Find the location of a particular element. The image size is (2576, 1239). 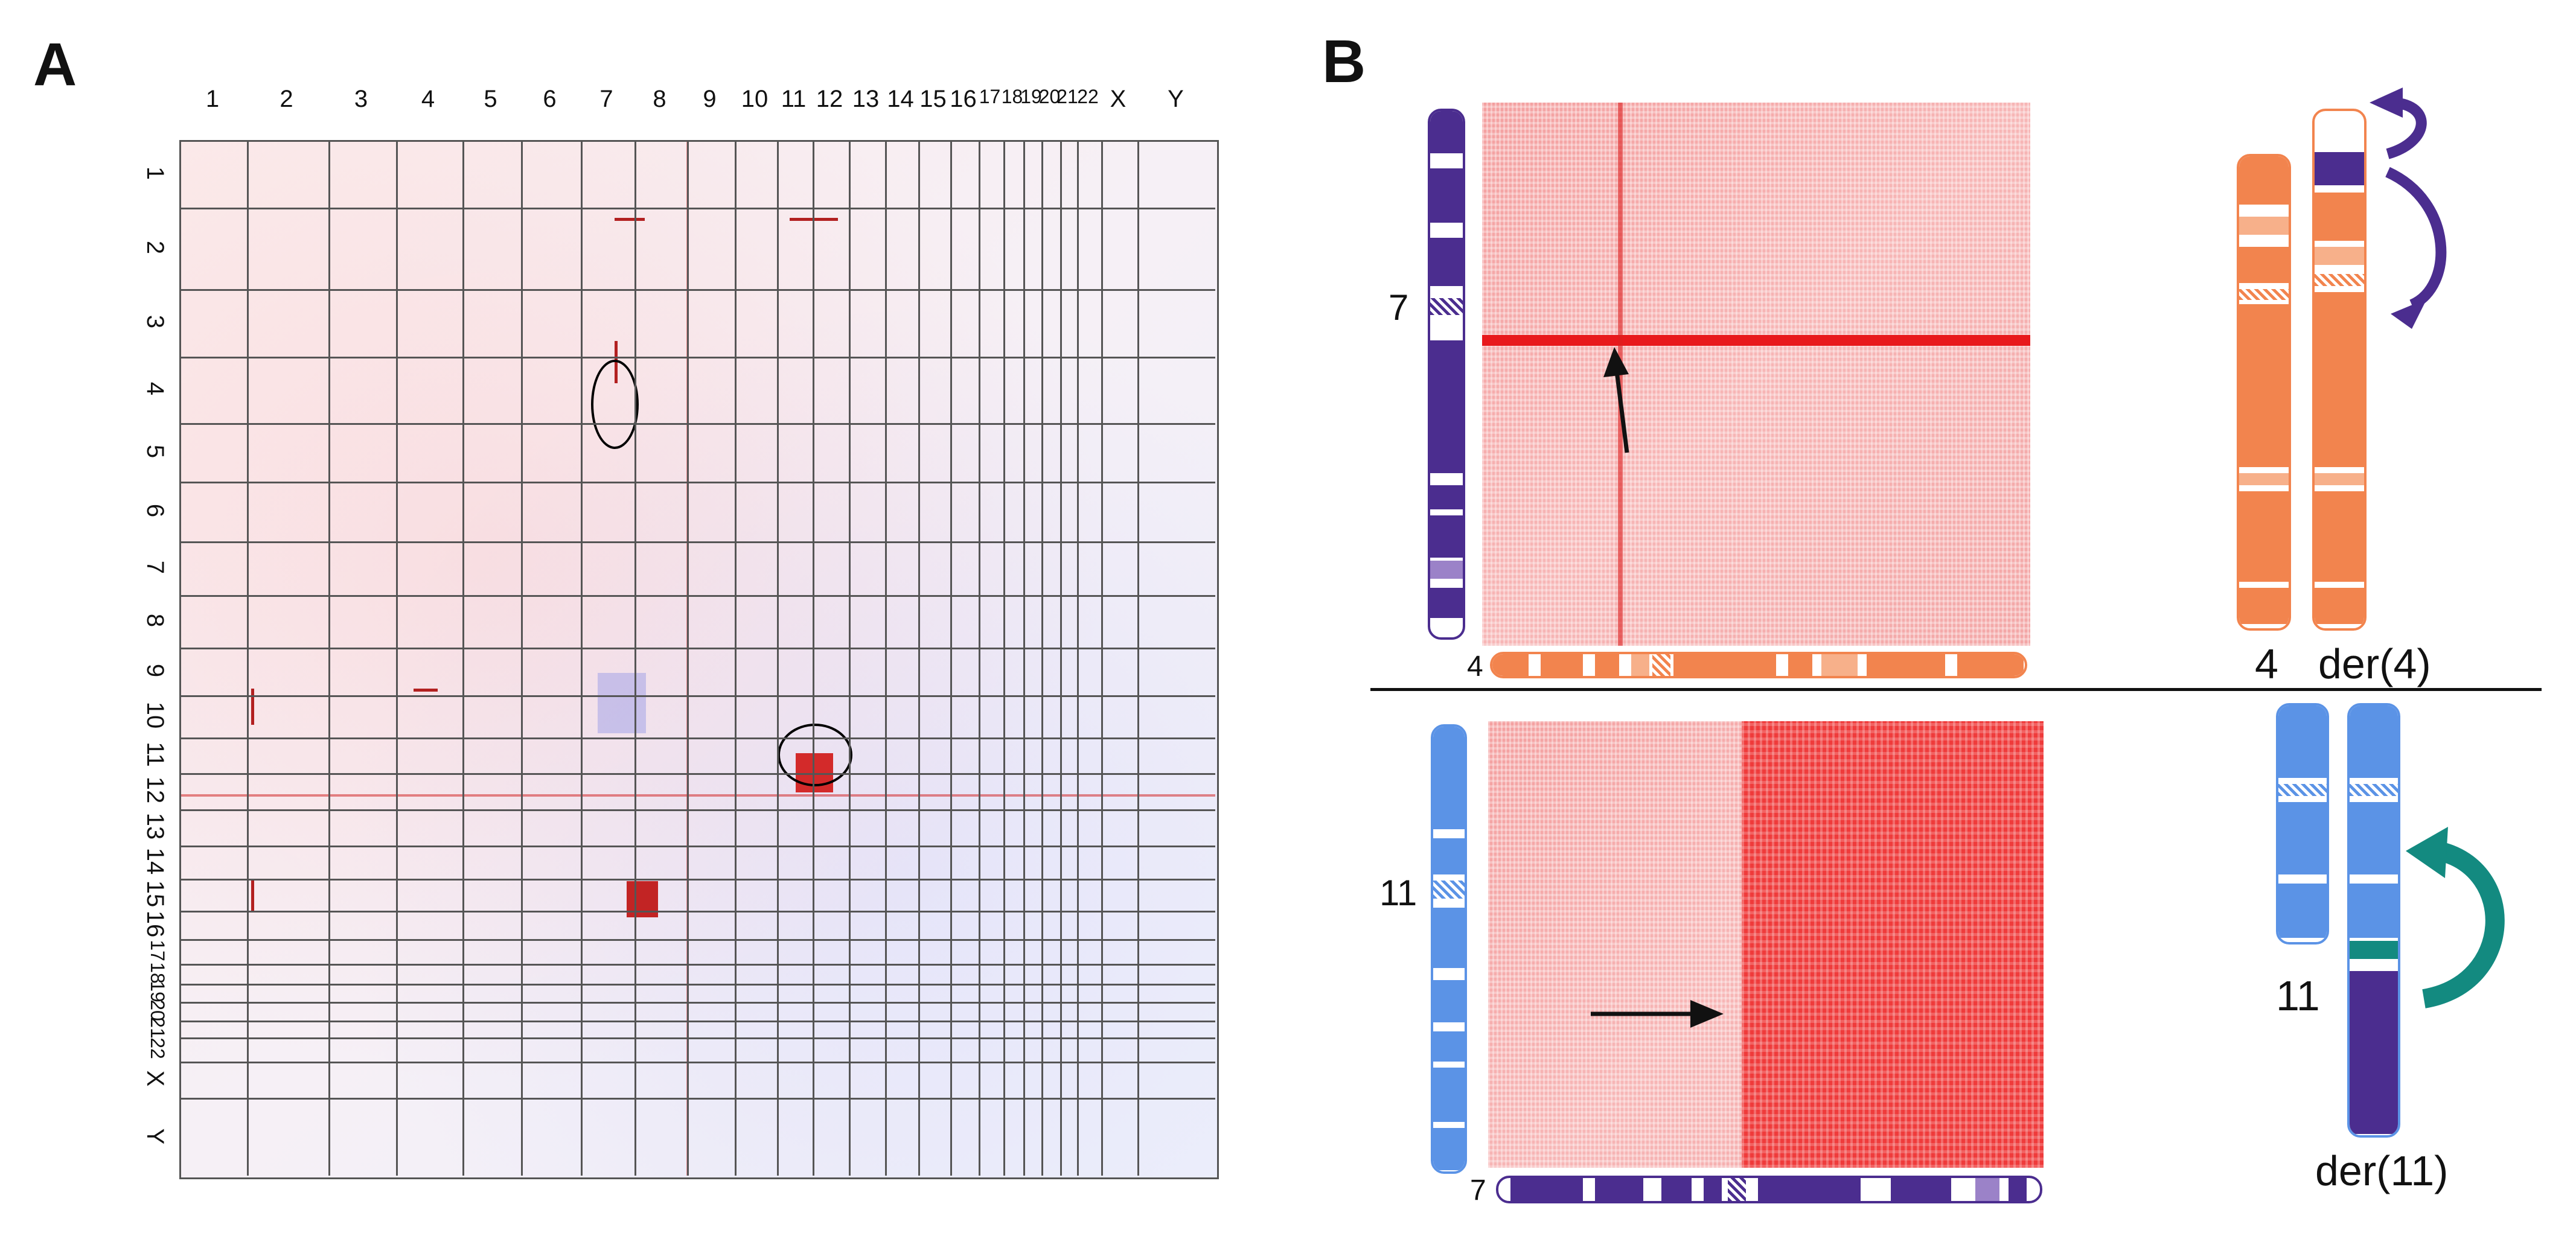

row-label-chr-3: 3 is located at coordinates (155, 321).